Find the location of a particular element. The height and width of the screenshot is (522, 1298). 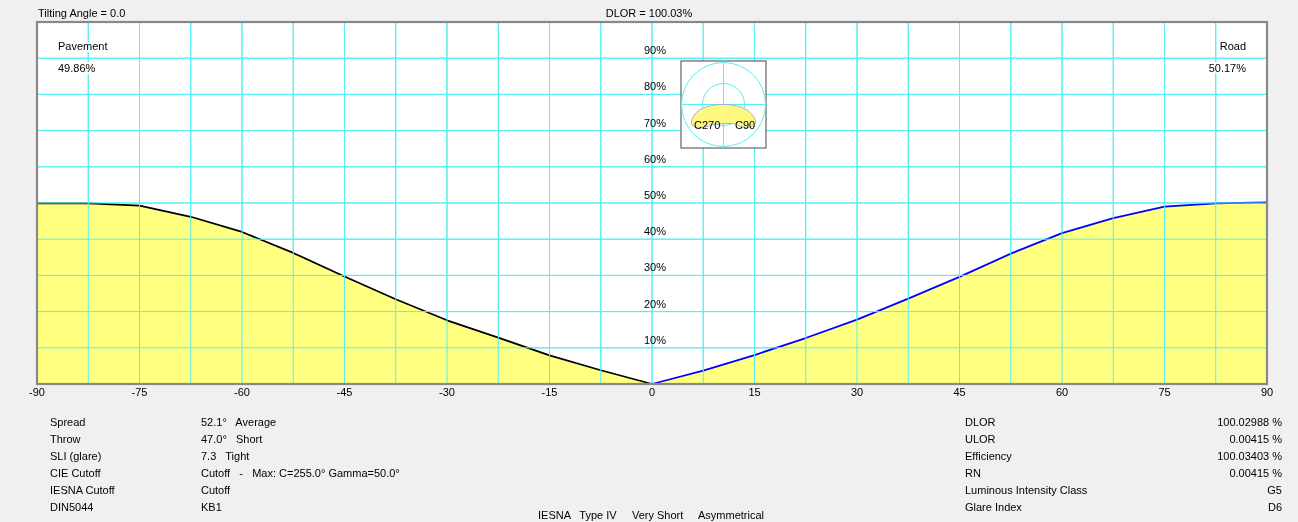

x-tick-label: -60 is located at coordinates (242, 392).